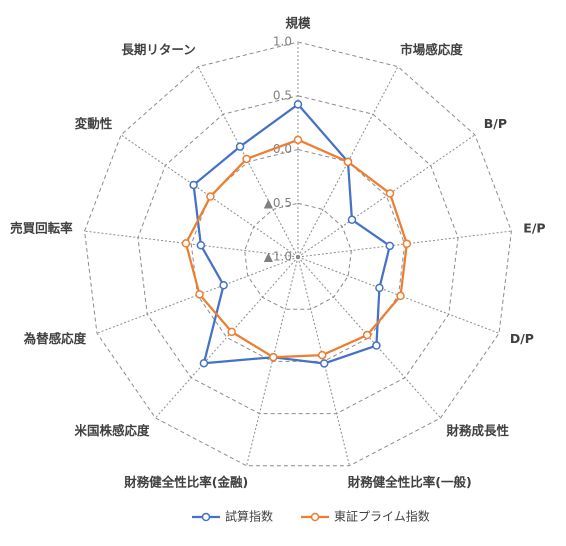  Describe the element at coordinates (431, 49) in the screenshot. I see `category-label: 市場感応度` at that location.